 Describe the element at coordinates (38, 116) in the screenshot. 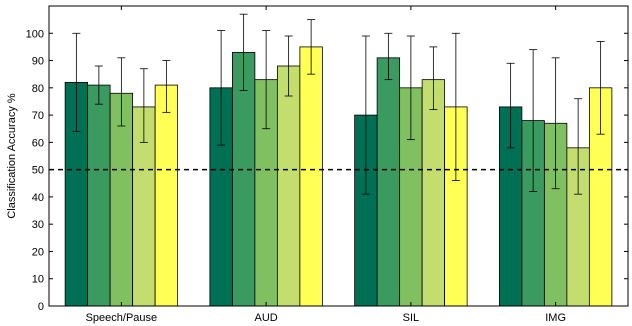

I see `y-tick-label: 70` at that location.